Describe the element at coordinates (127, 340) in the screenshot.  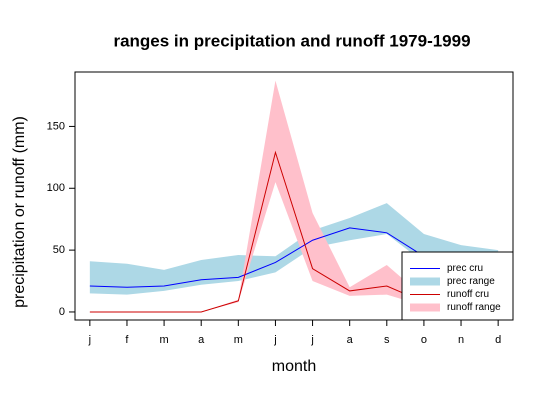
I see `x-tick-label: f` at that location.